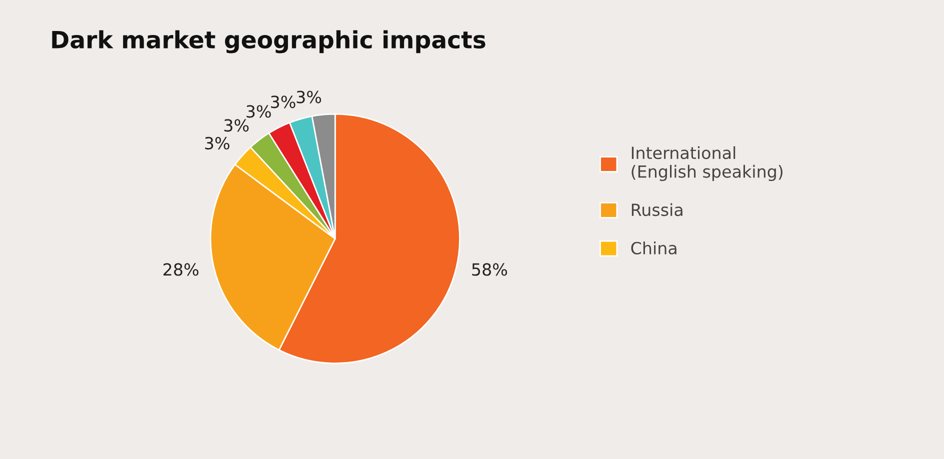 Image resolution: width=944 pixels, height=459 pixels. Describe the element at coordinates (707, 164) in the screenshot. I see `legend-label: International (English speaking)` at that location.